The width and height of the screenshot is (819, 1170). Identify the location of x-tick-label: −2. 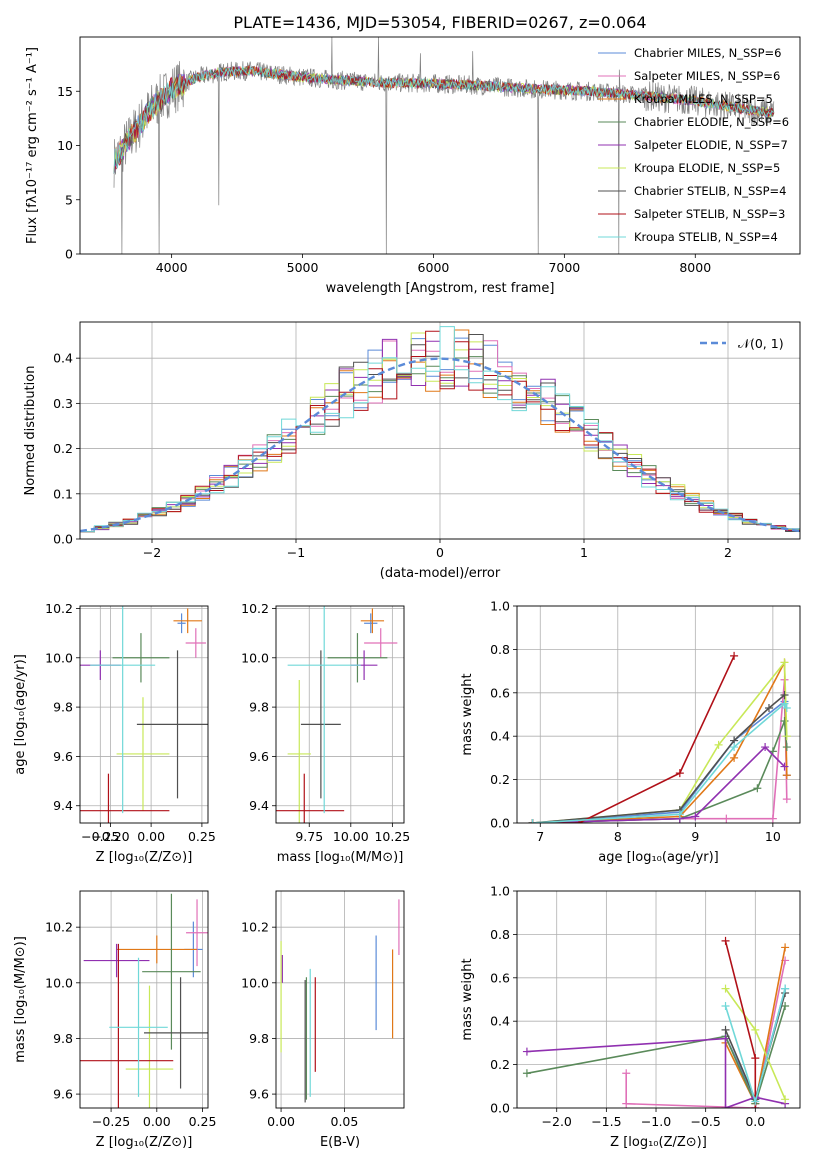
(152, 552).